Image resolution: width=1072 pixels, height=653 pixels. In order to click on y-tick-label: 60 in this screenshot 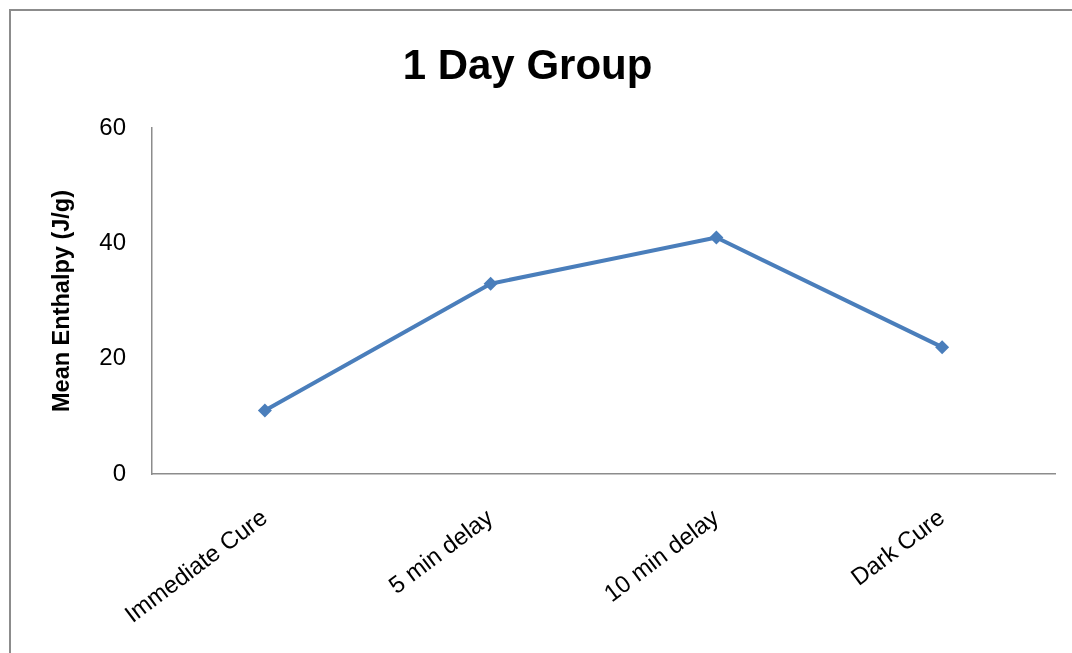, I will do `click(112, 126)`.